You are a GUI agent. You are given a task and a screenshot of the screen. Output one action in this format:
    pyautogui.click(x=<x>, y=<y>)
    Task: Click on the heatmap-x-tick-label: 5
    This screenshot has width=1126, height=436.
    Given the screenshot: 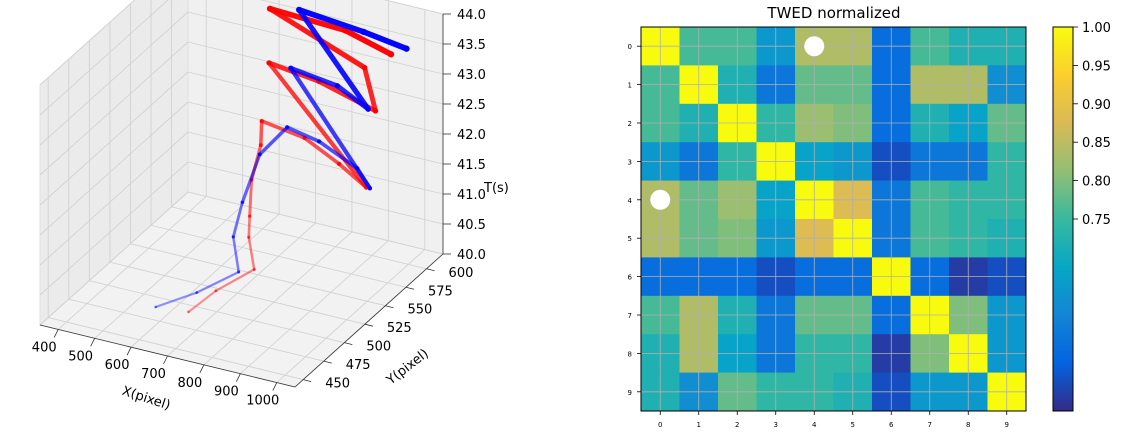 What is the action you would take?
    pyautogui.click(x=853, y=425)
    